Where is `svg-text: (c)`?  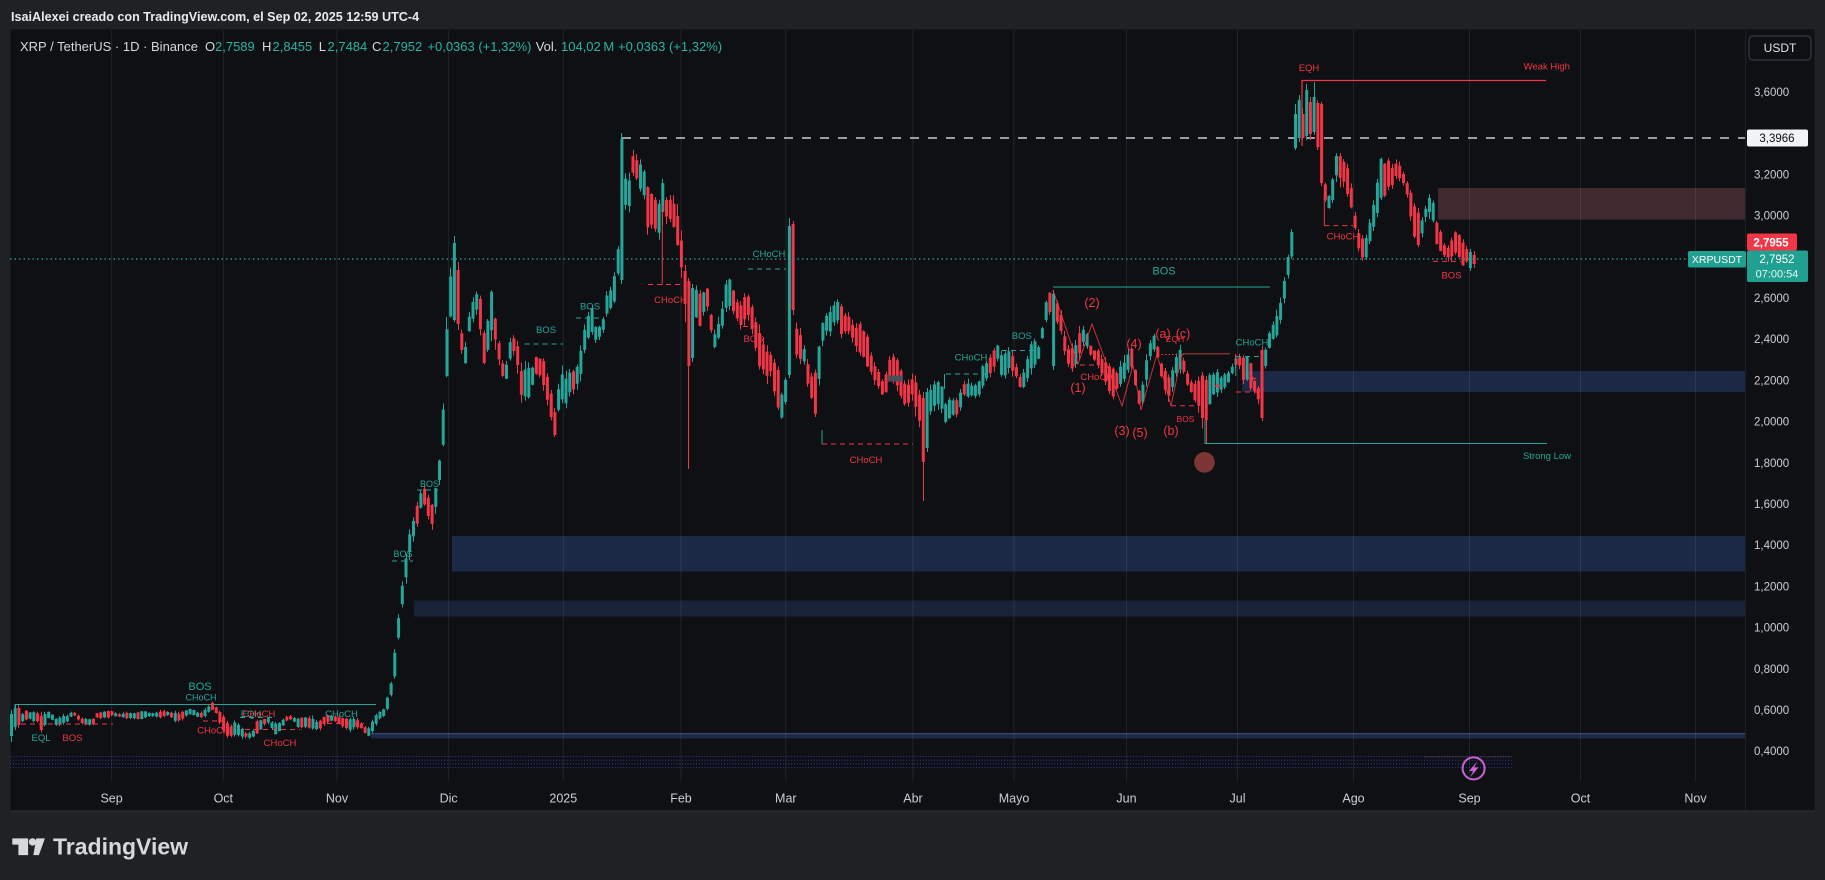
svg-text: (c) is located at coordinates (1183, 334).